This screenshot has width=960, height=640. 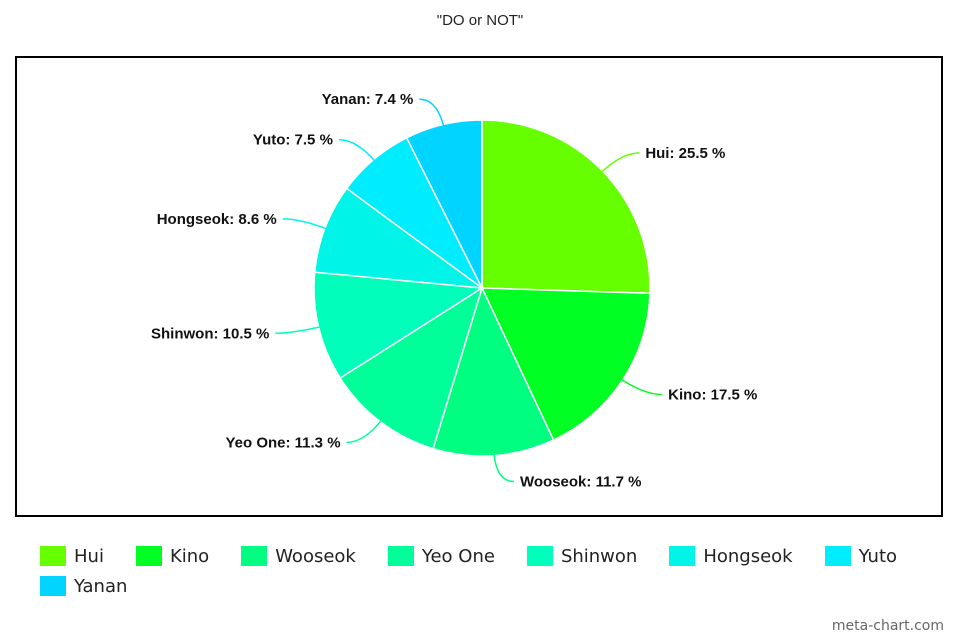 I want to click on legend-label: Hui, so click(x=89, y=556).